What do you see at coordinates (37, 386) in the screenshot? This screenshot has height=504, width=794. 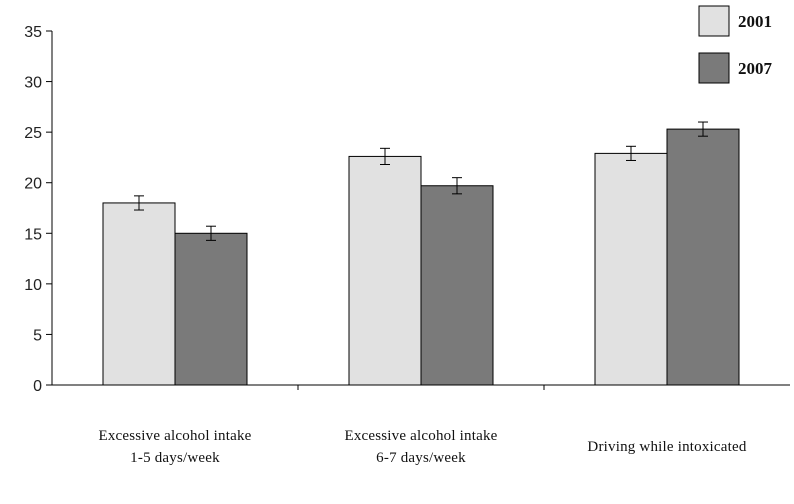 I see `y-tick-label: 0` at bounding box center [37, 386].